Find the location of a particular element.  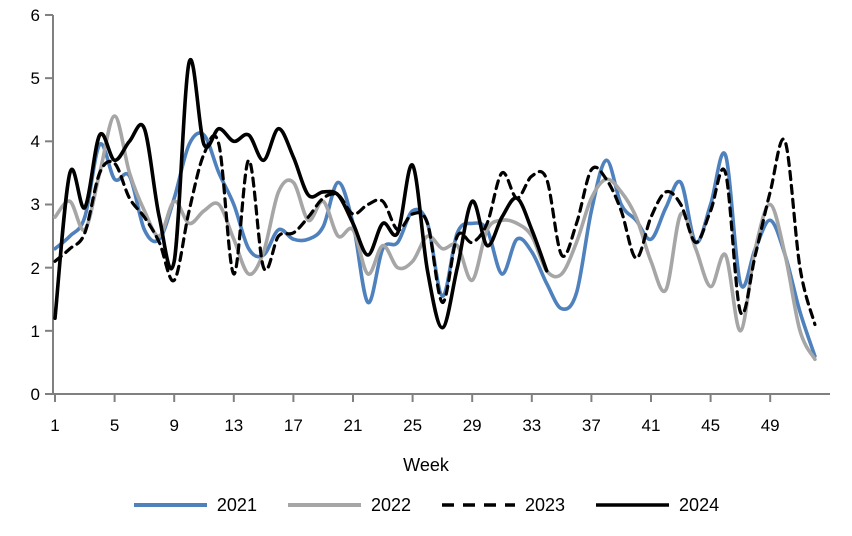

legend-line-2022 is located at coordinates (324, 505).